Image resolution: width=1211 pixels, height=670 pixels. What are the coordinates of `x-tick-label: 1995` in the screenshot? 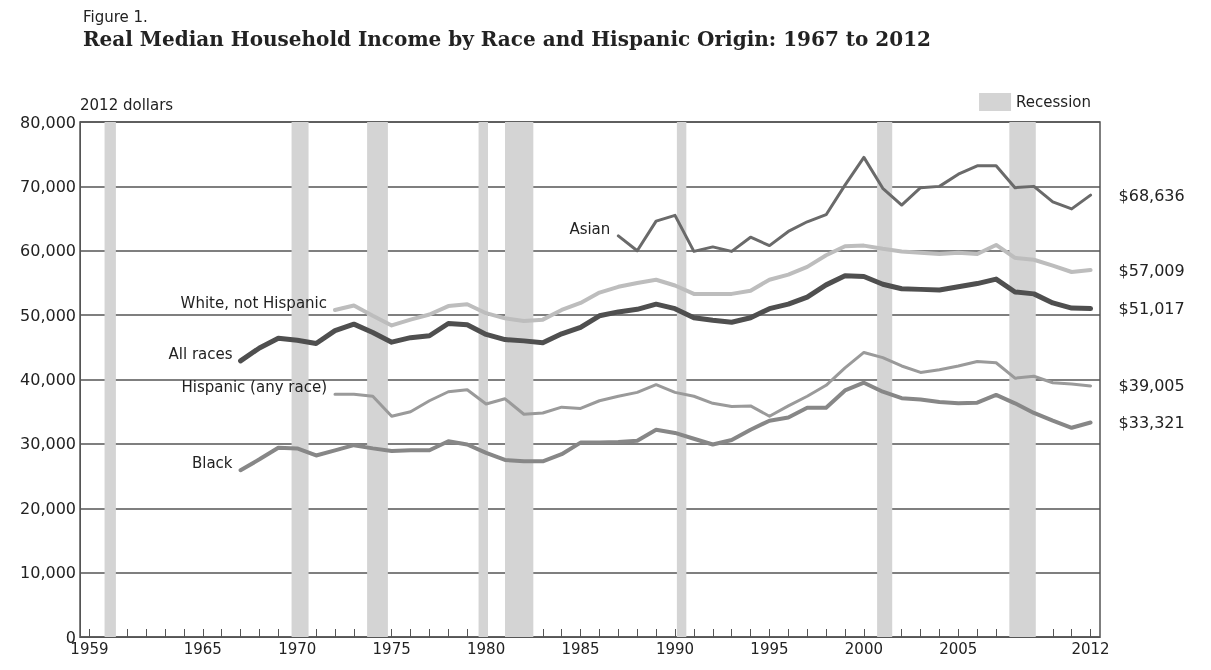 It's located at (769, 648).